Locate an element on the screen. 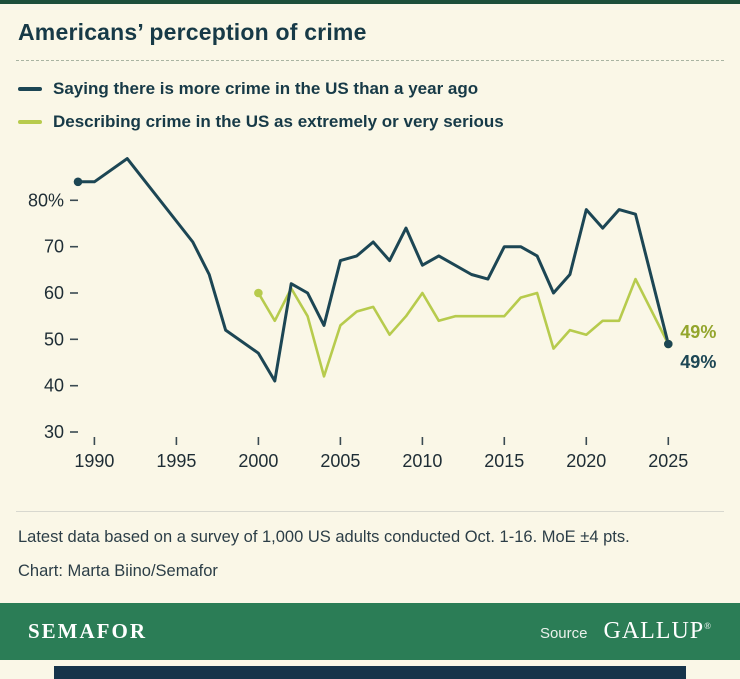 The image size is (740, 679). x-tick-label: 1990 is located at coordinates (94, 461).